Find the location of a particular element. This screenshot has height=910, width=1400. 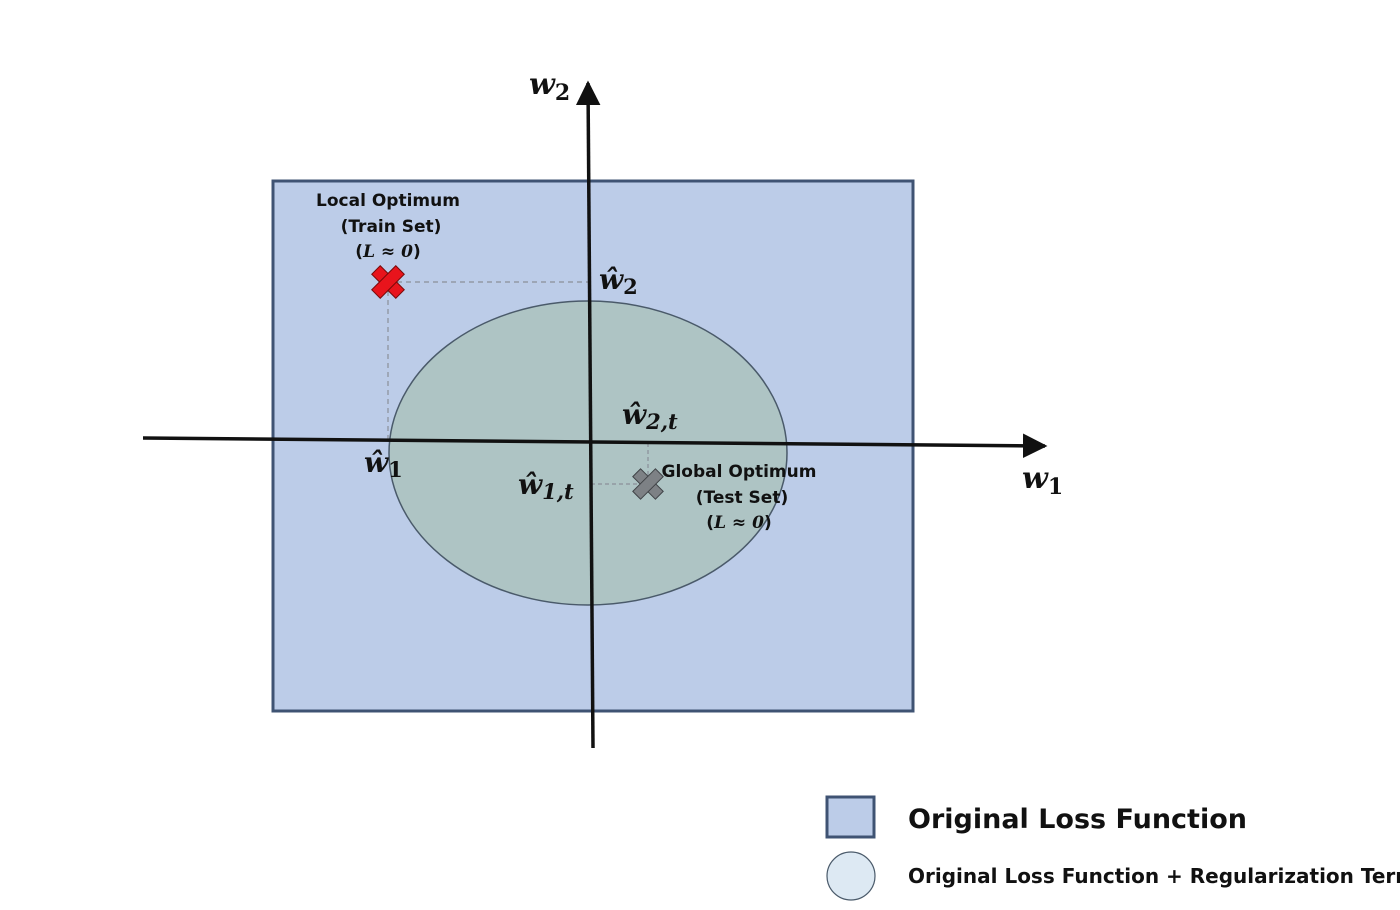

y-axis is located at coordinates (588, 414).